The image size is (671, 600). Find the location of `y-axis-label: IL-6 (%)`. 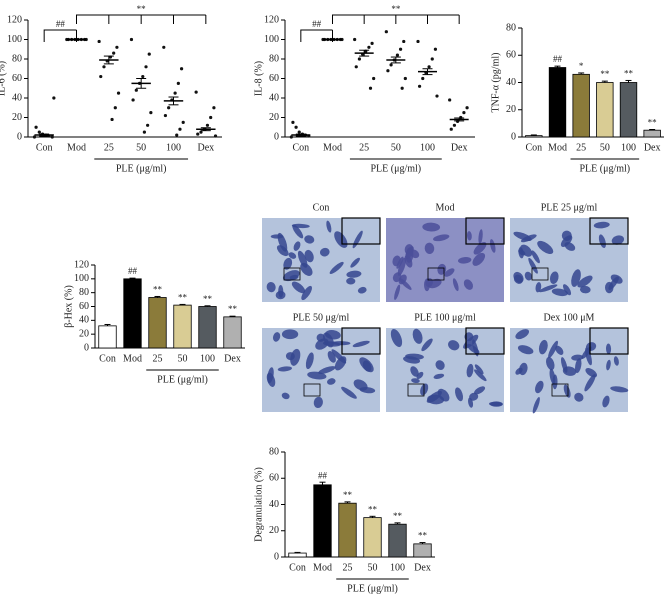

y-axis-label: IL-6 (%) is located at coordinates (3, 78).